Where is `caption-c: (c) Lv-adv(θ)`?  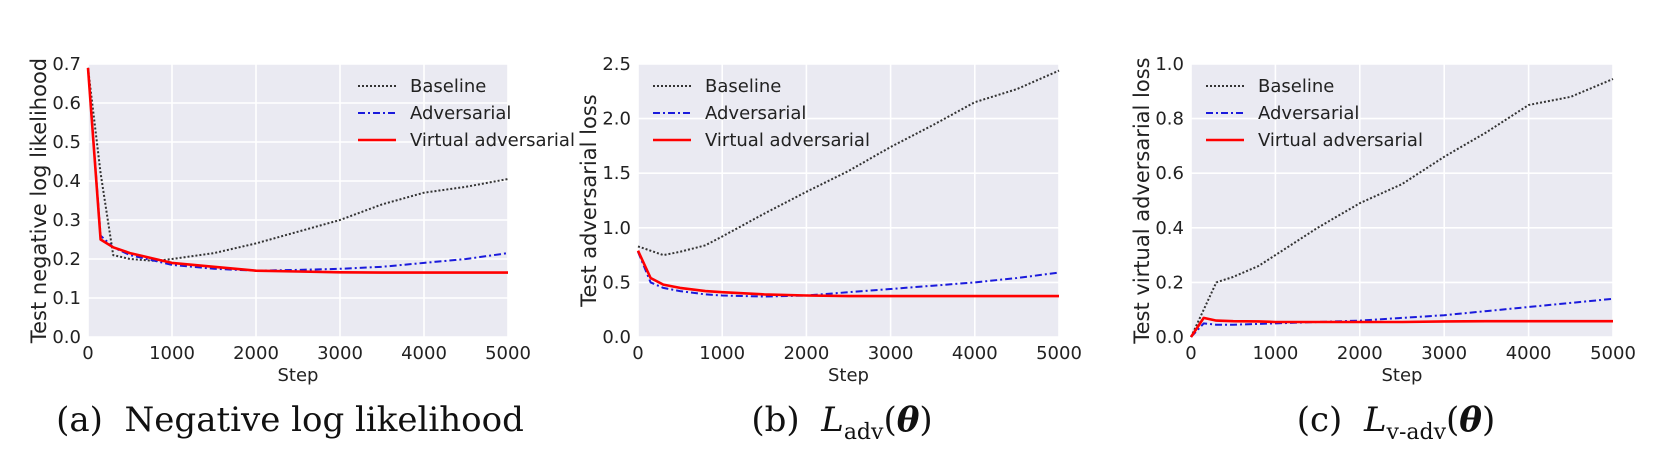
caption-c: (c) Lv-adv(θ) is located at coordinates (1396, 422).